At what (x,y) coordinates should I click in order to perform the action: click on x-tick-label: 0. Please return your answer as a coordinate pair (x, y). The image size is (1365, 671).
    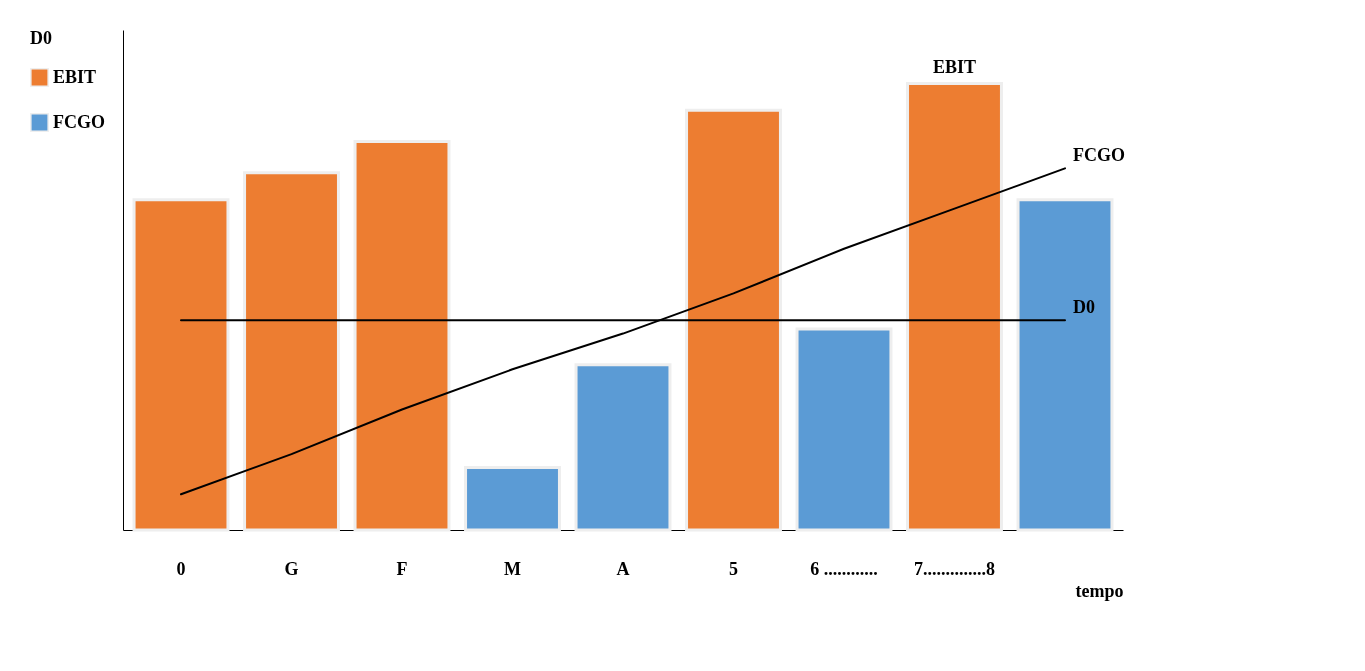
    Looking at the image, I should click on (181, 568).